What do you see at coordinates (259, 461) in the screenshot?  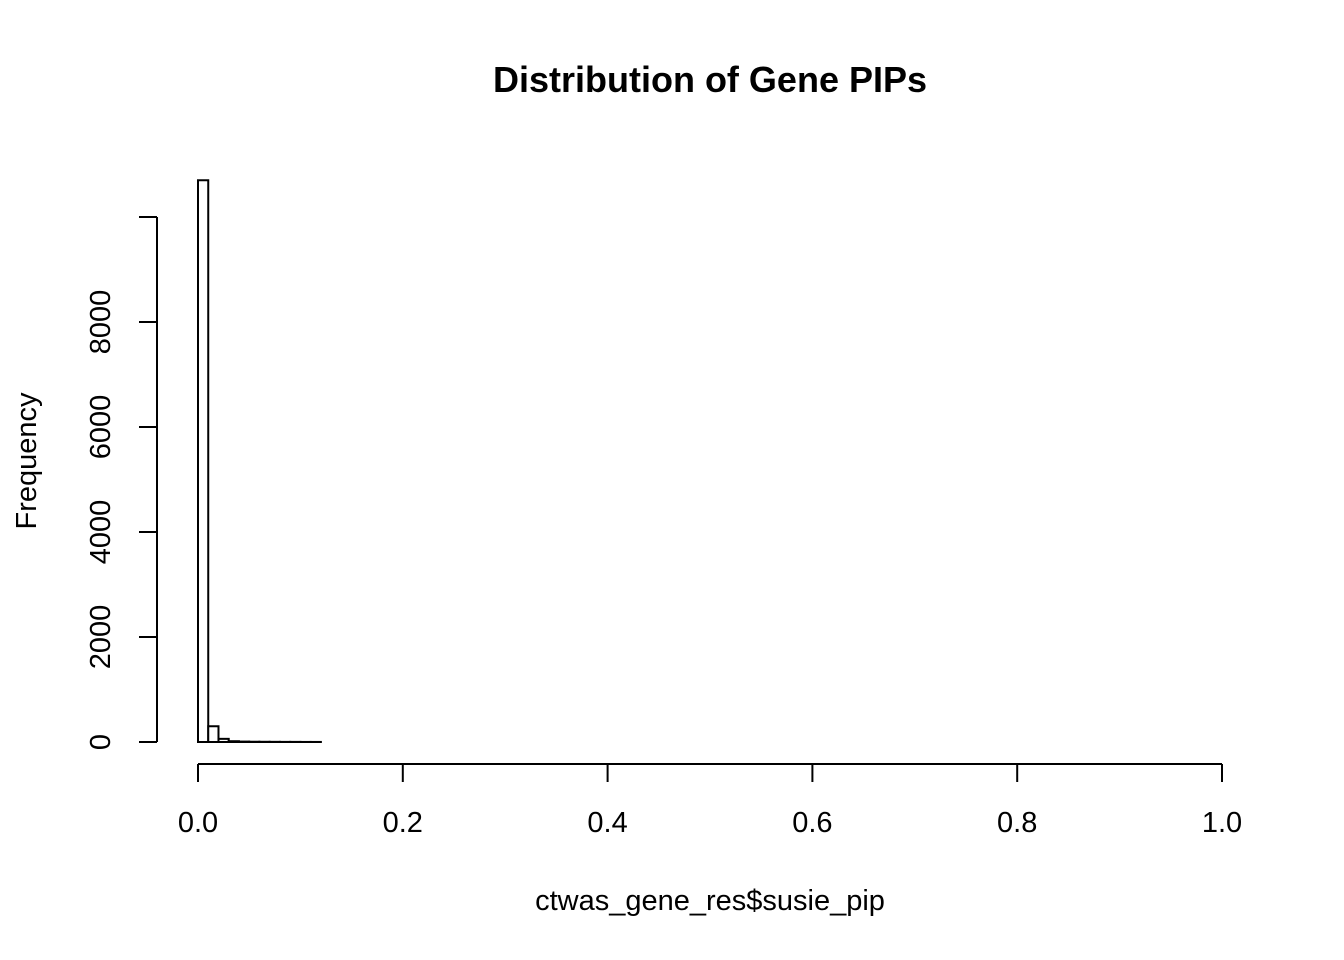 I see `histogram-bars` at bounding box center [259, 461].